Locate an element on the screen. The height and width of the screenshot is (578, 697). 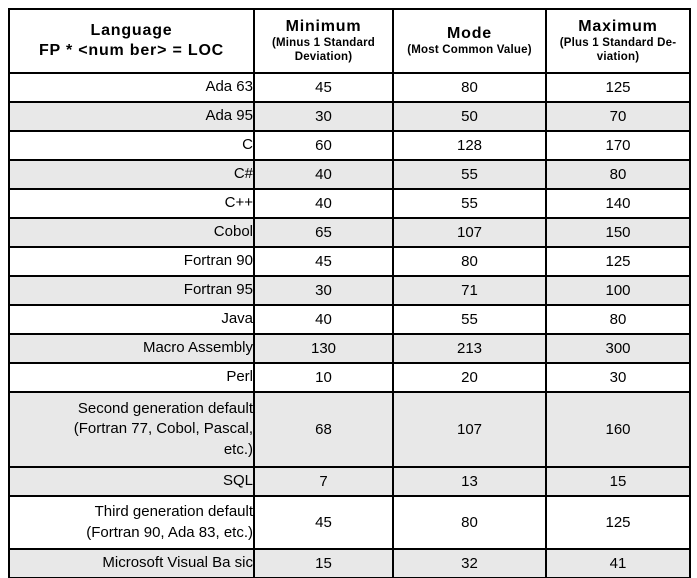
table-row: Fortran 95 30 71 100 is located at coordinates (349, 290).